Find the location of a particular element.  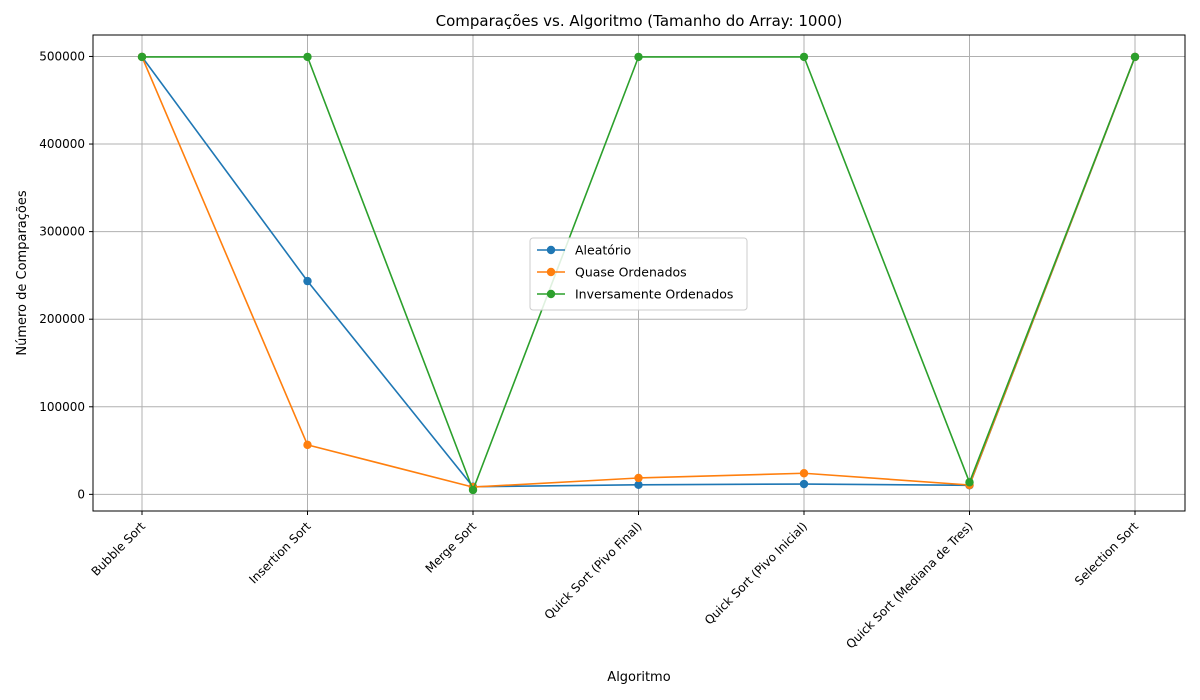

x-tick-label: Quick Sort (Pivo Inicial) is located at coordinates (756, 573).